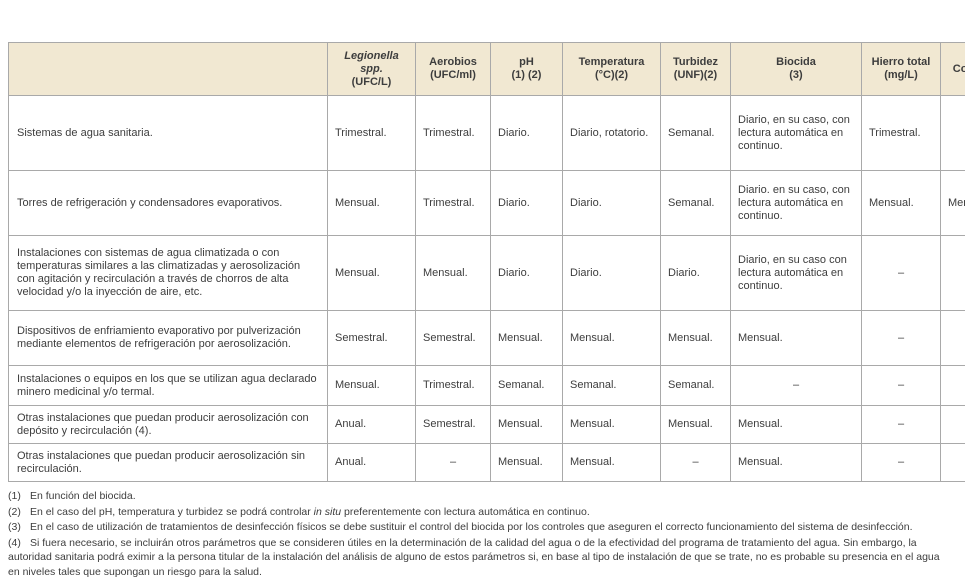  What do you see at coordinates (14, 511) in the screenshot?
I see `footnote-marker: (2)` at bounding box center [14, 511].